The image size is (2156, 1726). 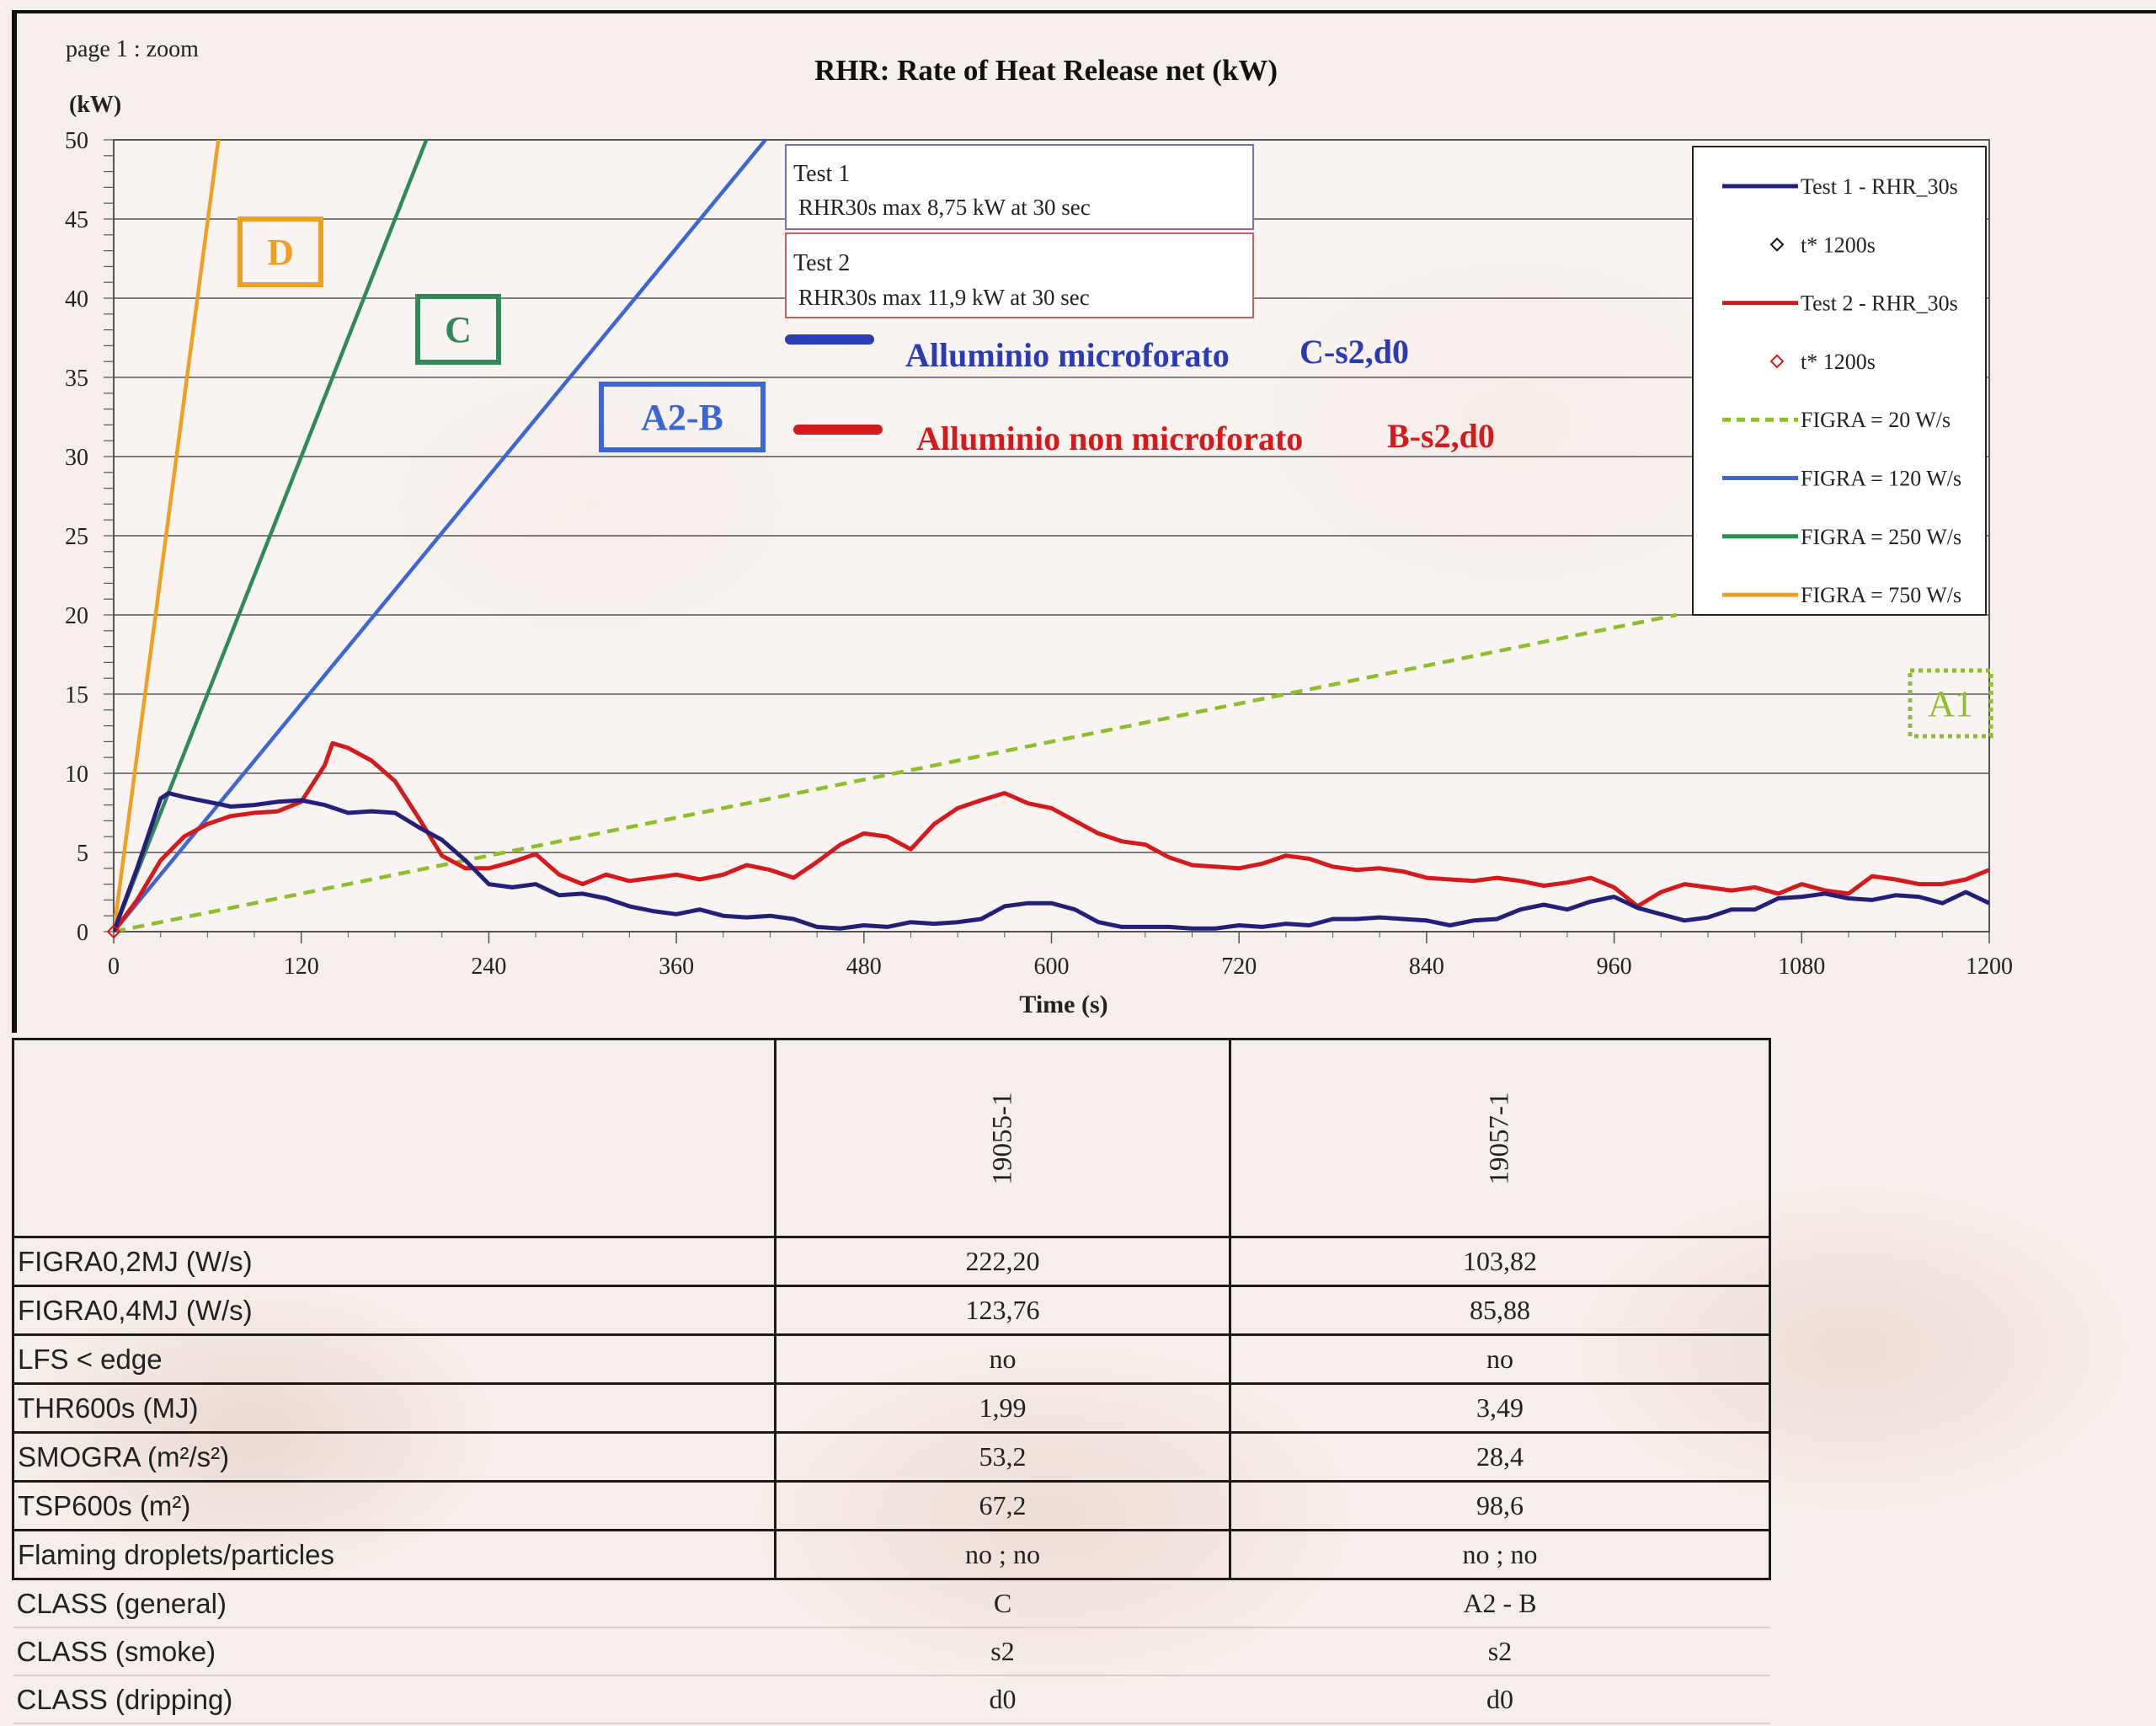 I want to click on cell-value: A2 - B, so click(x=1500, y=1603).